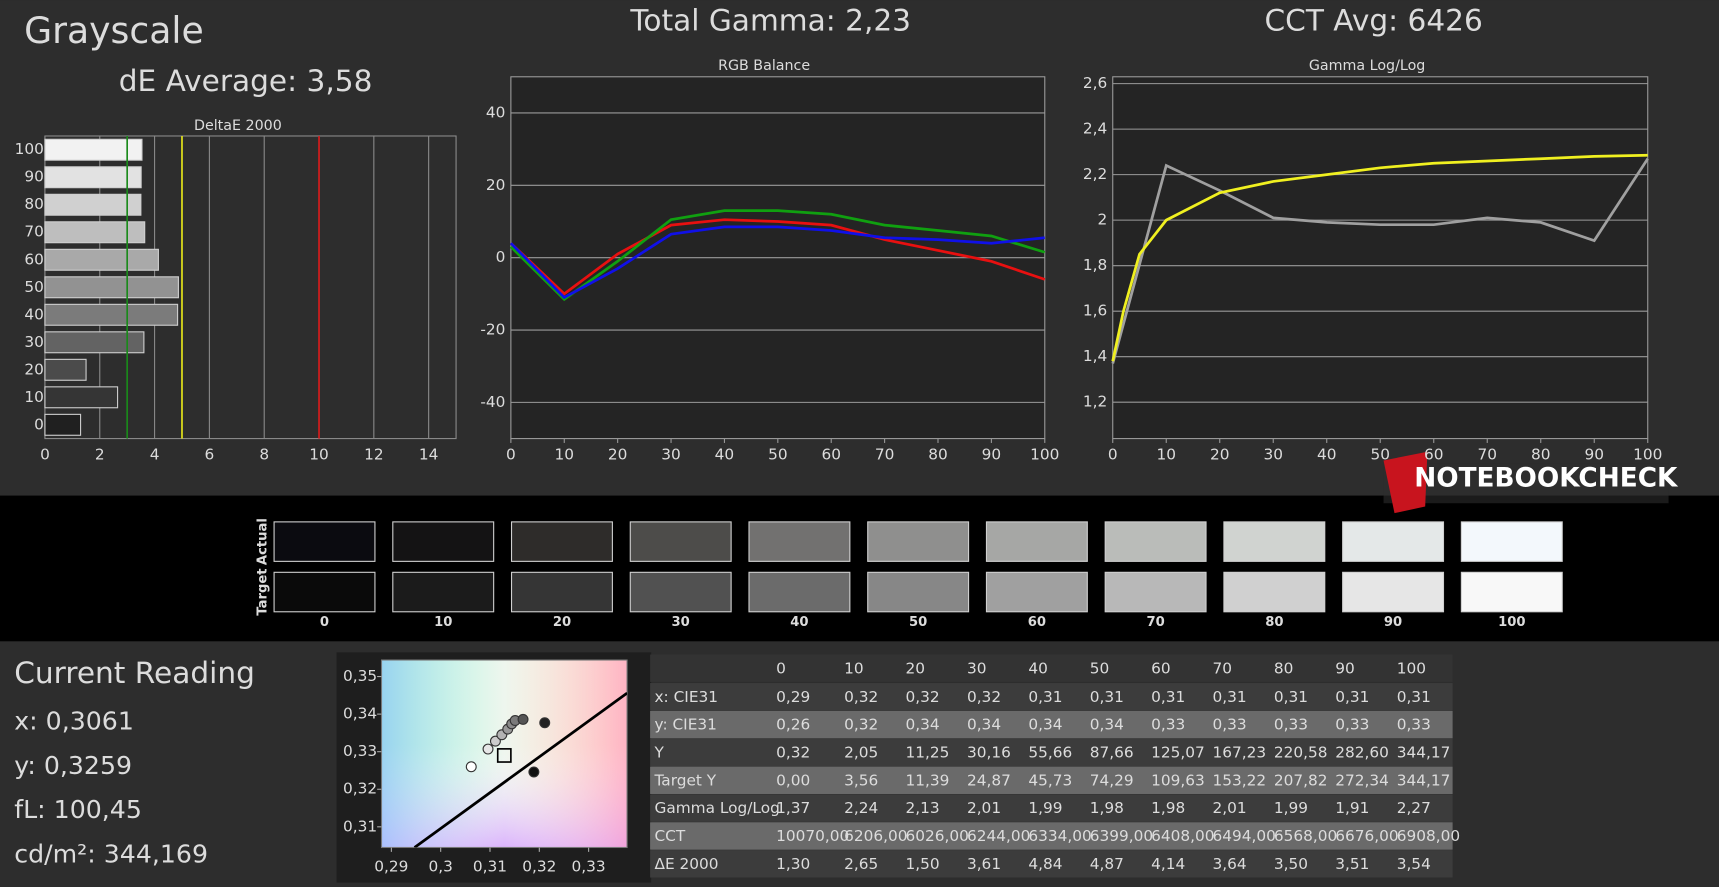 The image size is (1719, 887). Describe the element at coordinates (264, 455) in the screenshot. I see `x-tick-label: 8` at that location.